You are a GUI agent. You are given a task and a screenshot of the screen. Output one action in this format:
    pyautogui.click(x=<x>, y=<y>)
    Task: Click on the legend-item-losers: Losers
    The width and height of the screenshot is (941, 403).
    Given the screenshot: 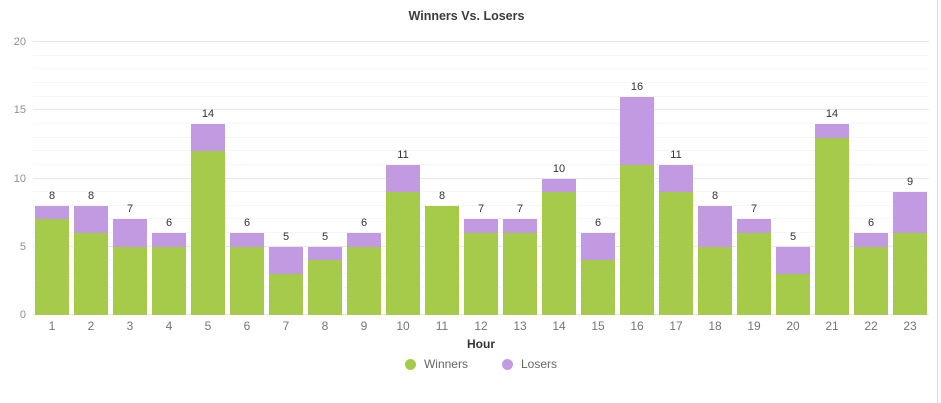 What is the action you would take?
    pyautogui.click(x=529, y=364)
    